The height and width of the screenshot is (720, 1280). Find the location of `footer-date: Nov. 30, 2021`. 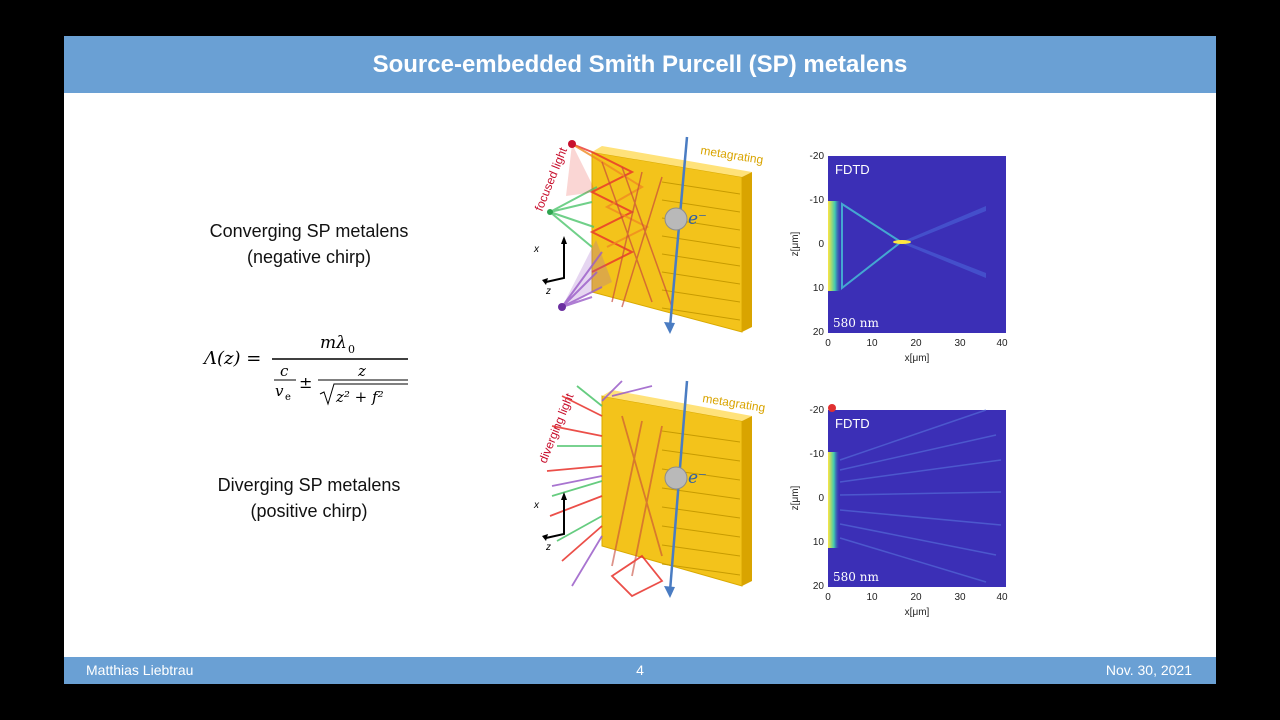

footer-date: Nov. 30, 2021 is located at coordinates (1148, 670).